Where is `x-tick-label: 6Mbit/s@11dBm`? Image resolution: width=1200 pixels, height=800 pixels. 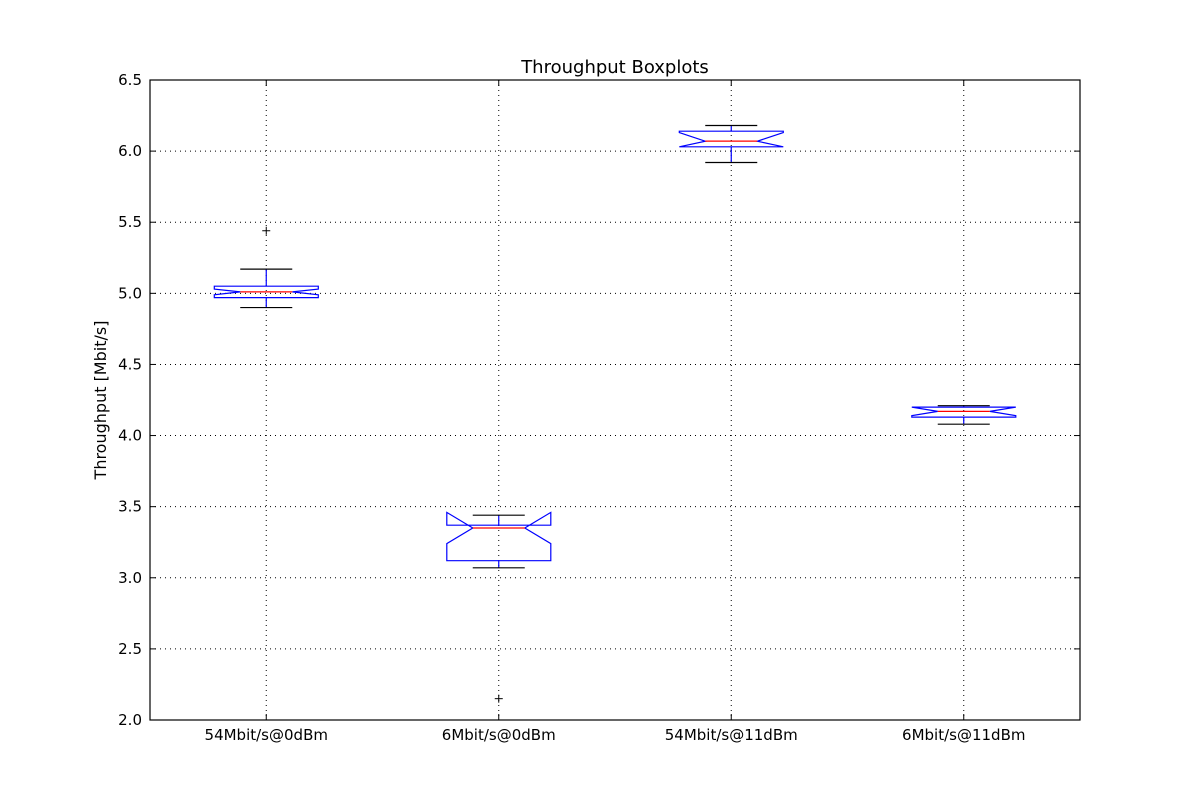
x-tick-label: 6Mbit/s@11dBm is located at coordinates (963, 735).